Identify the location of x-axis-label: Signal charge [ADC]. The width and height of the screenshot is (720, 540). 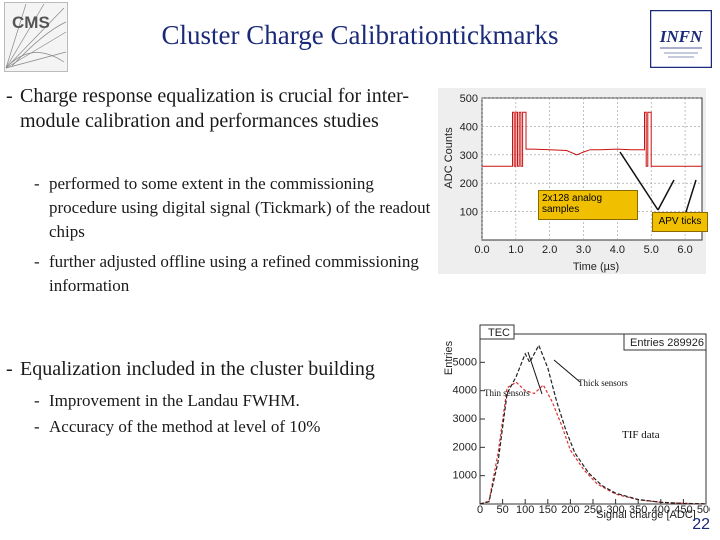
(646, 515).